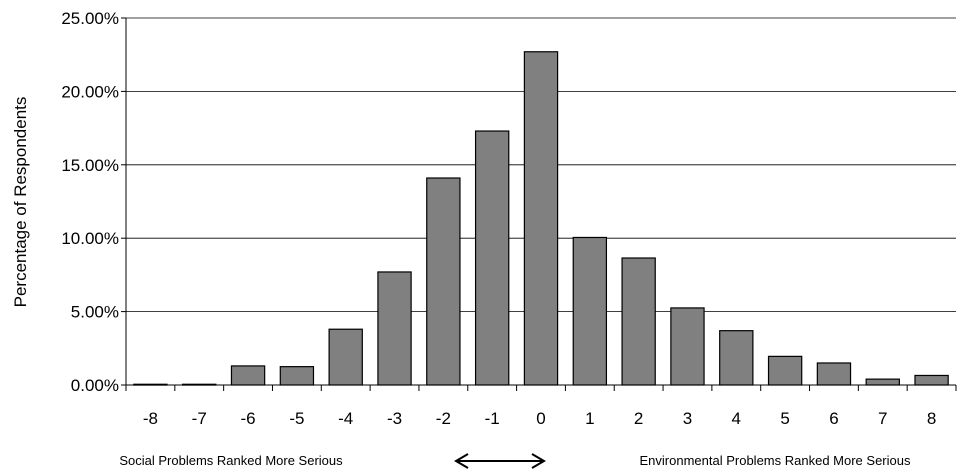 The image size is (964, 473). Describe the element at coordinates (296, 418) in the screenshot. I see `x-tick-label: -5` at that location.